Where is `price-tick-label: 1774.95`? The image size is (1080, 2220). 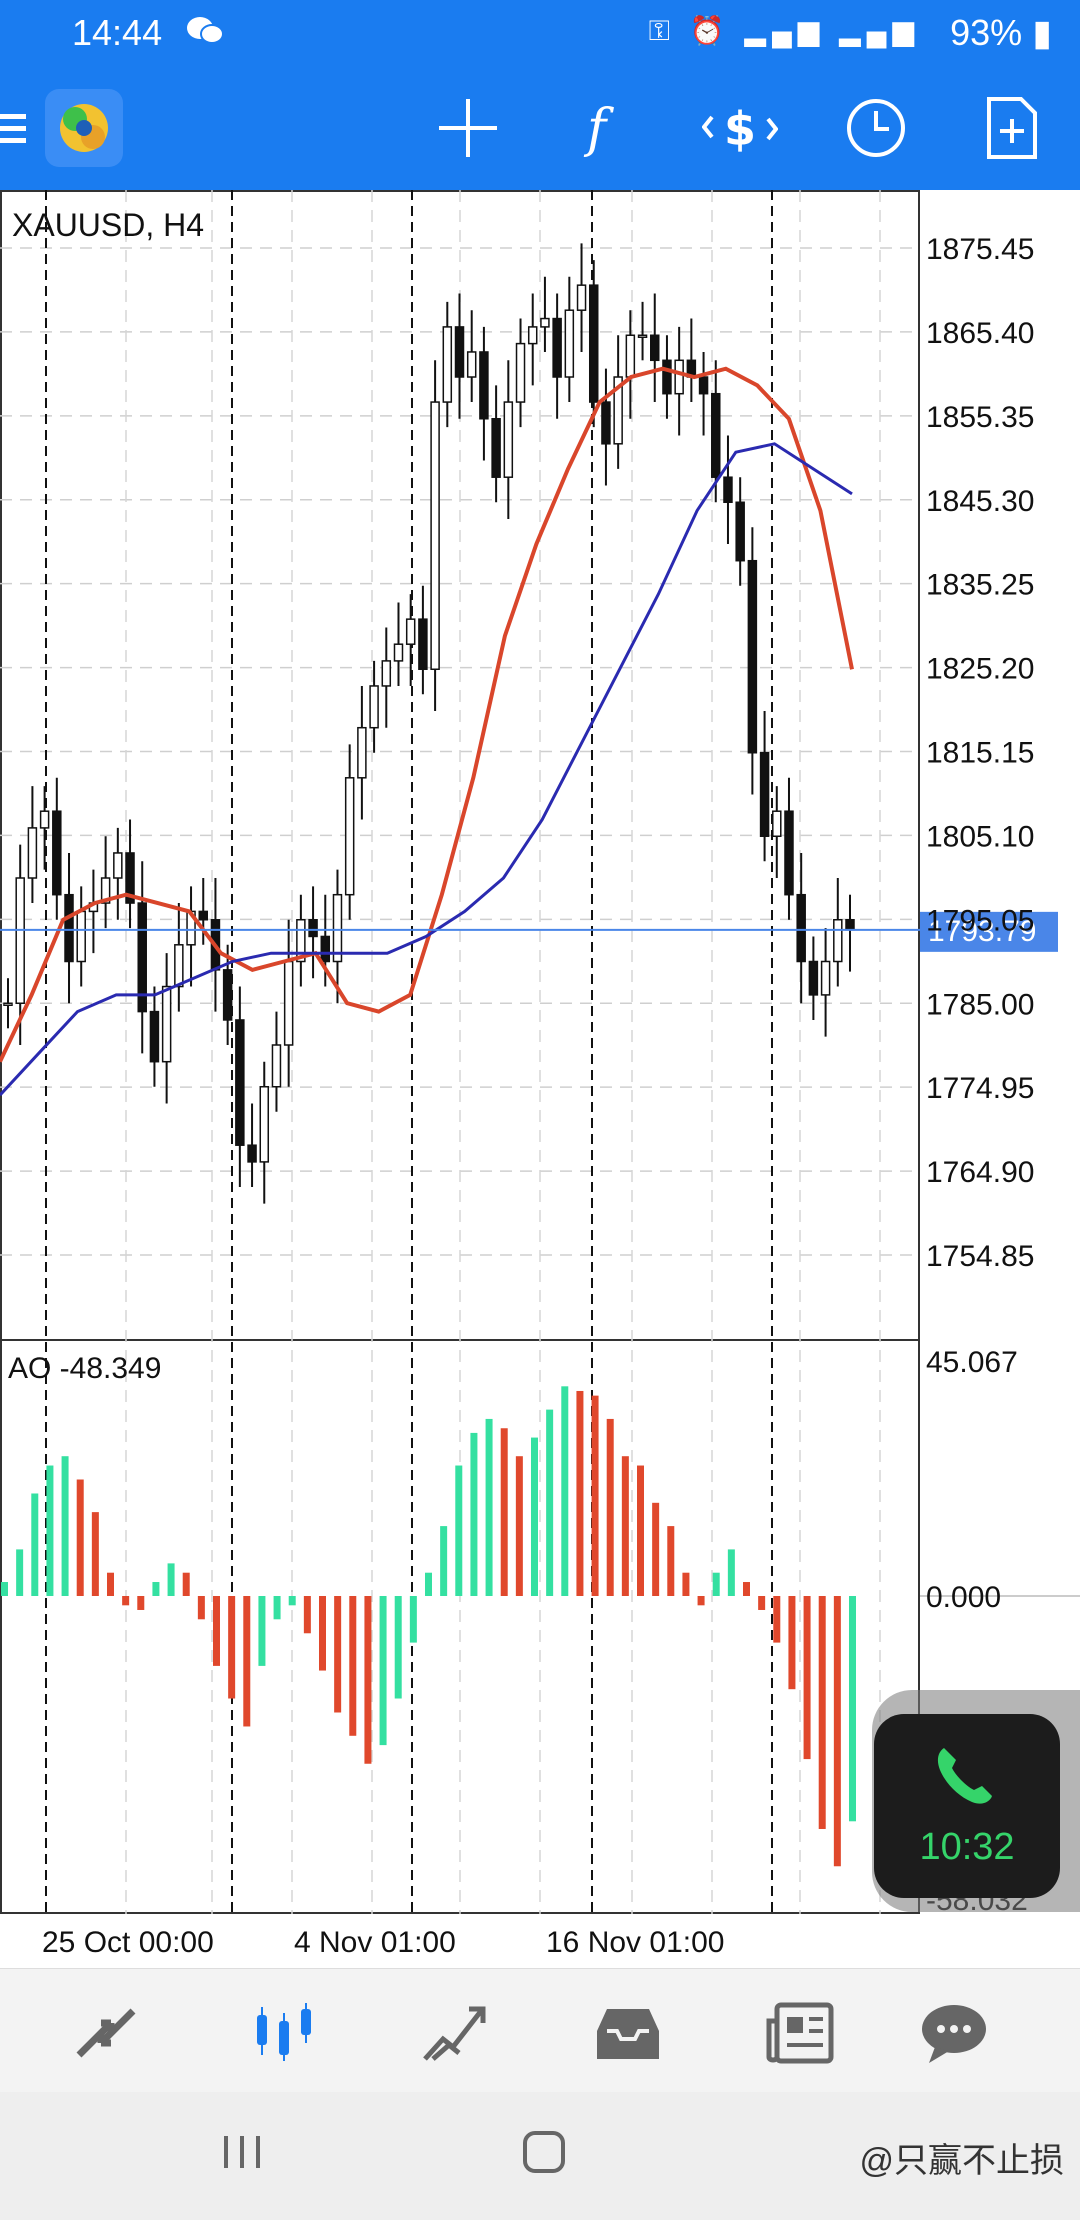 price-tick-label: 1774.95 is located at coordinates (980, 1088).